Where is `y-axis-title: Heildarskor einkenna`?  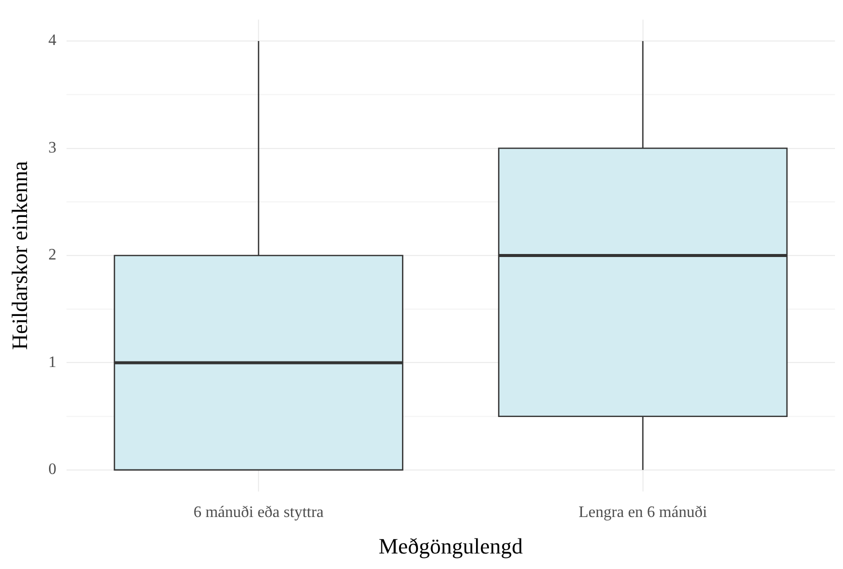
y-axis-title: Heildarskor einkenna is located at coordinates (19, 255).